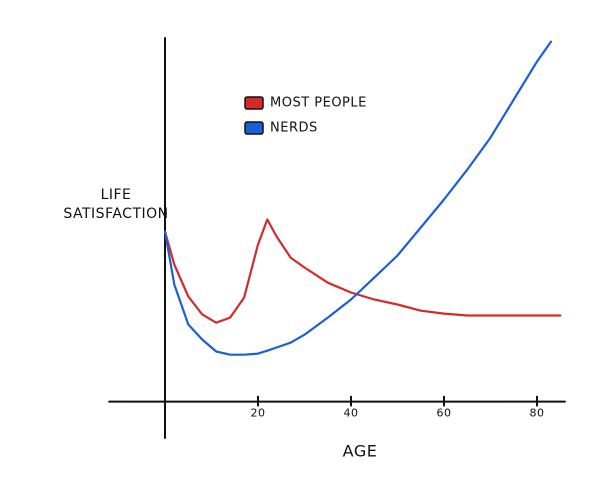 This screenshot has height=489, width=600. What do you see at coordinates (351, 413) in the screenshot?
I see `x-tick-label: 40` at bounding box center [351, 413].